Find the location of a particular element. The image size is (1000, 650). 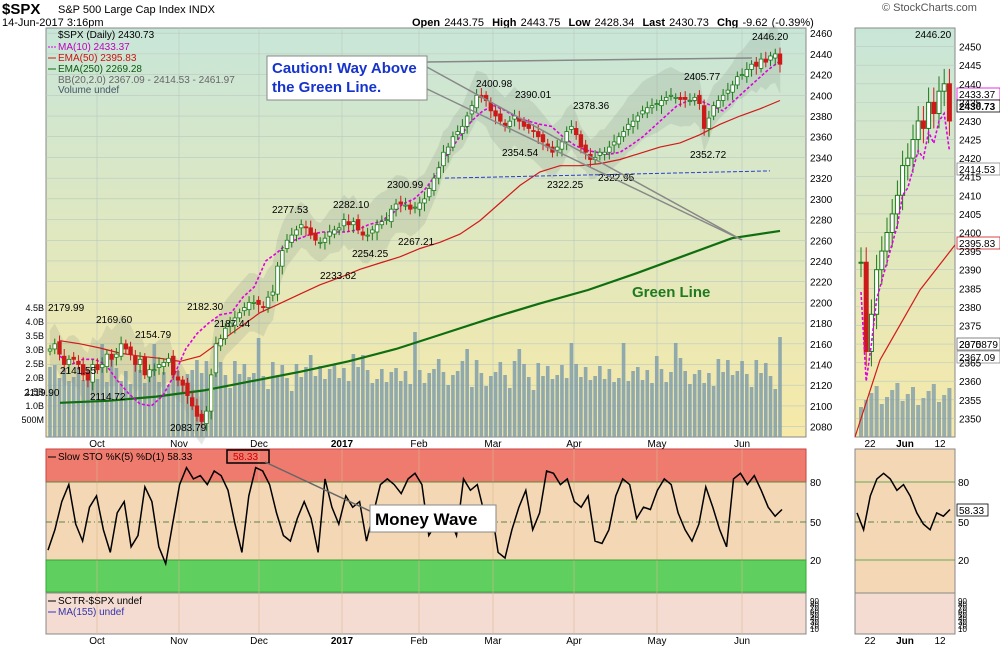

price-annotation: 2119.90 is located at coordinates (42, 393).